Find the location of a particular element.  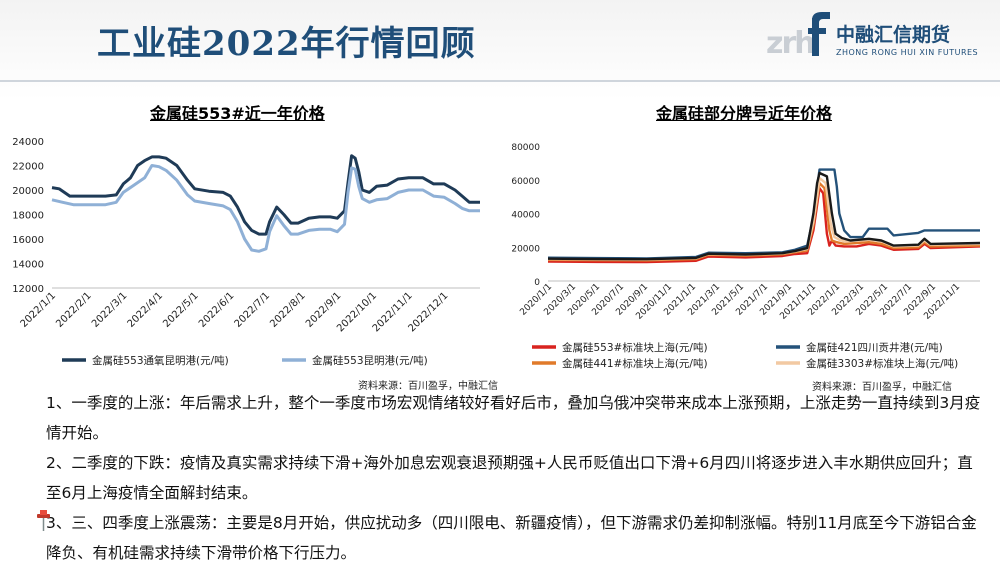

x-tick-label: 2022/3/1 is located at coordinates (110, 310).